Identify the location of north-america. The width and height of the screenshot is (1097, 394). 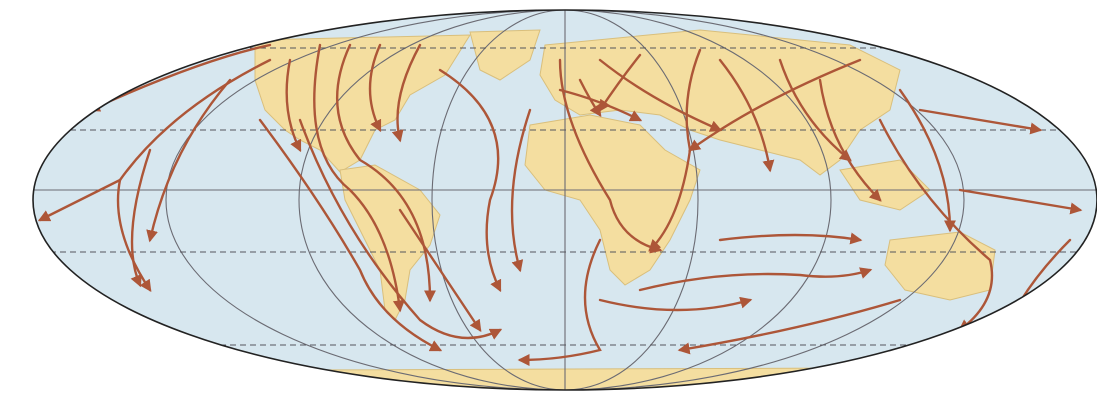
(362, 103).